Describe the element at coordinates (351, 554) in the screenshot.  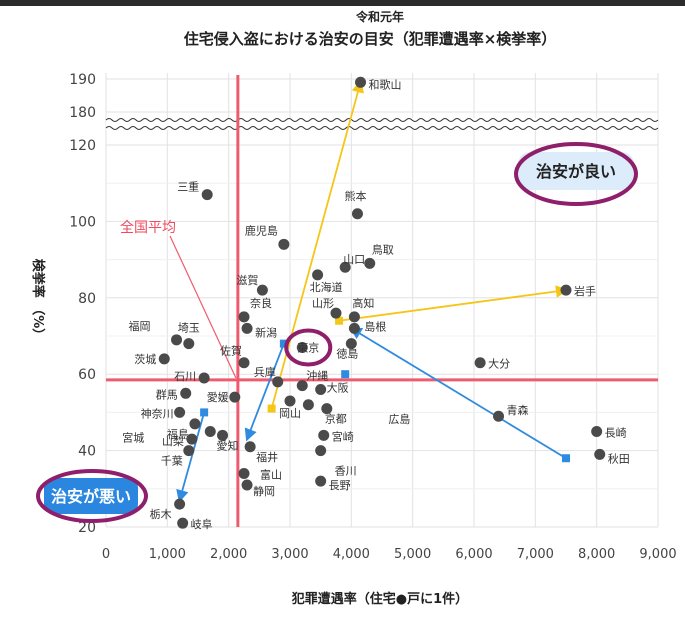
I see `x-tick-label: 4,000` at that location.